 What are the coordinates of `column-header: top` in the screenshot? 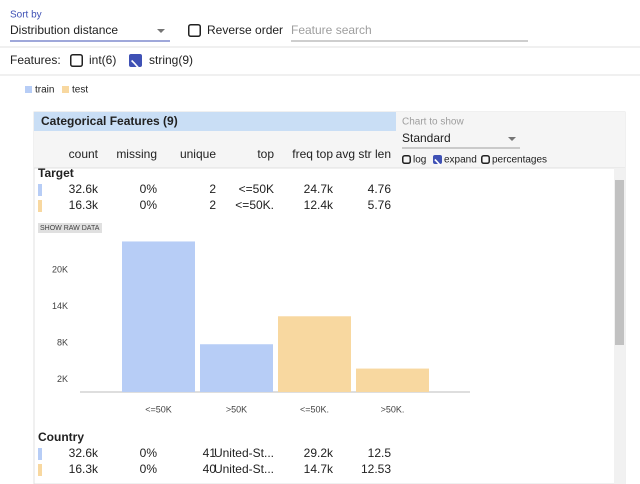 It's located at (265, 154).